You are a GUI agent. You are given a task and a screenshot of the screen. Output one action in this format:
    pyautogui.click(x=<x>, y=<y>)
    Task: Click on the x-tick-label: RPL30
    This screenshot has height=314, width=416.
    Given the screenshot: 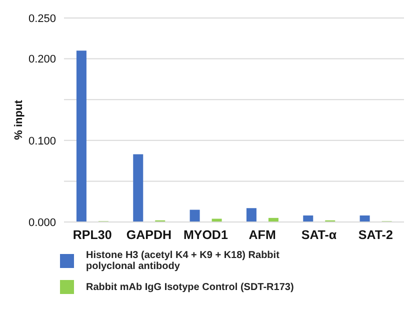 What is the action you would take?
    pyautogui.click(x=92, y=235)
    